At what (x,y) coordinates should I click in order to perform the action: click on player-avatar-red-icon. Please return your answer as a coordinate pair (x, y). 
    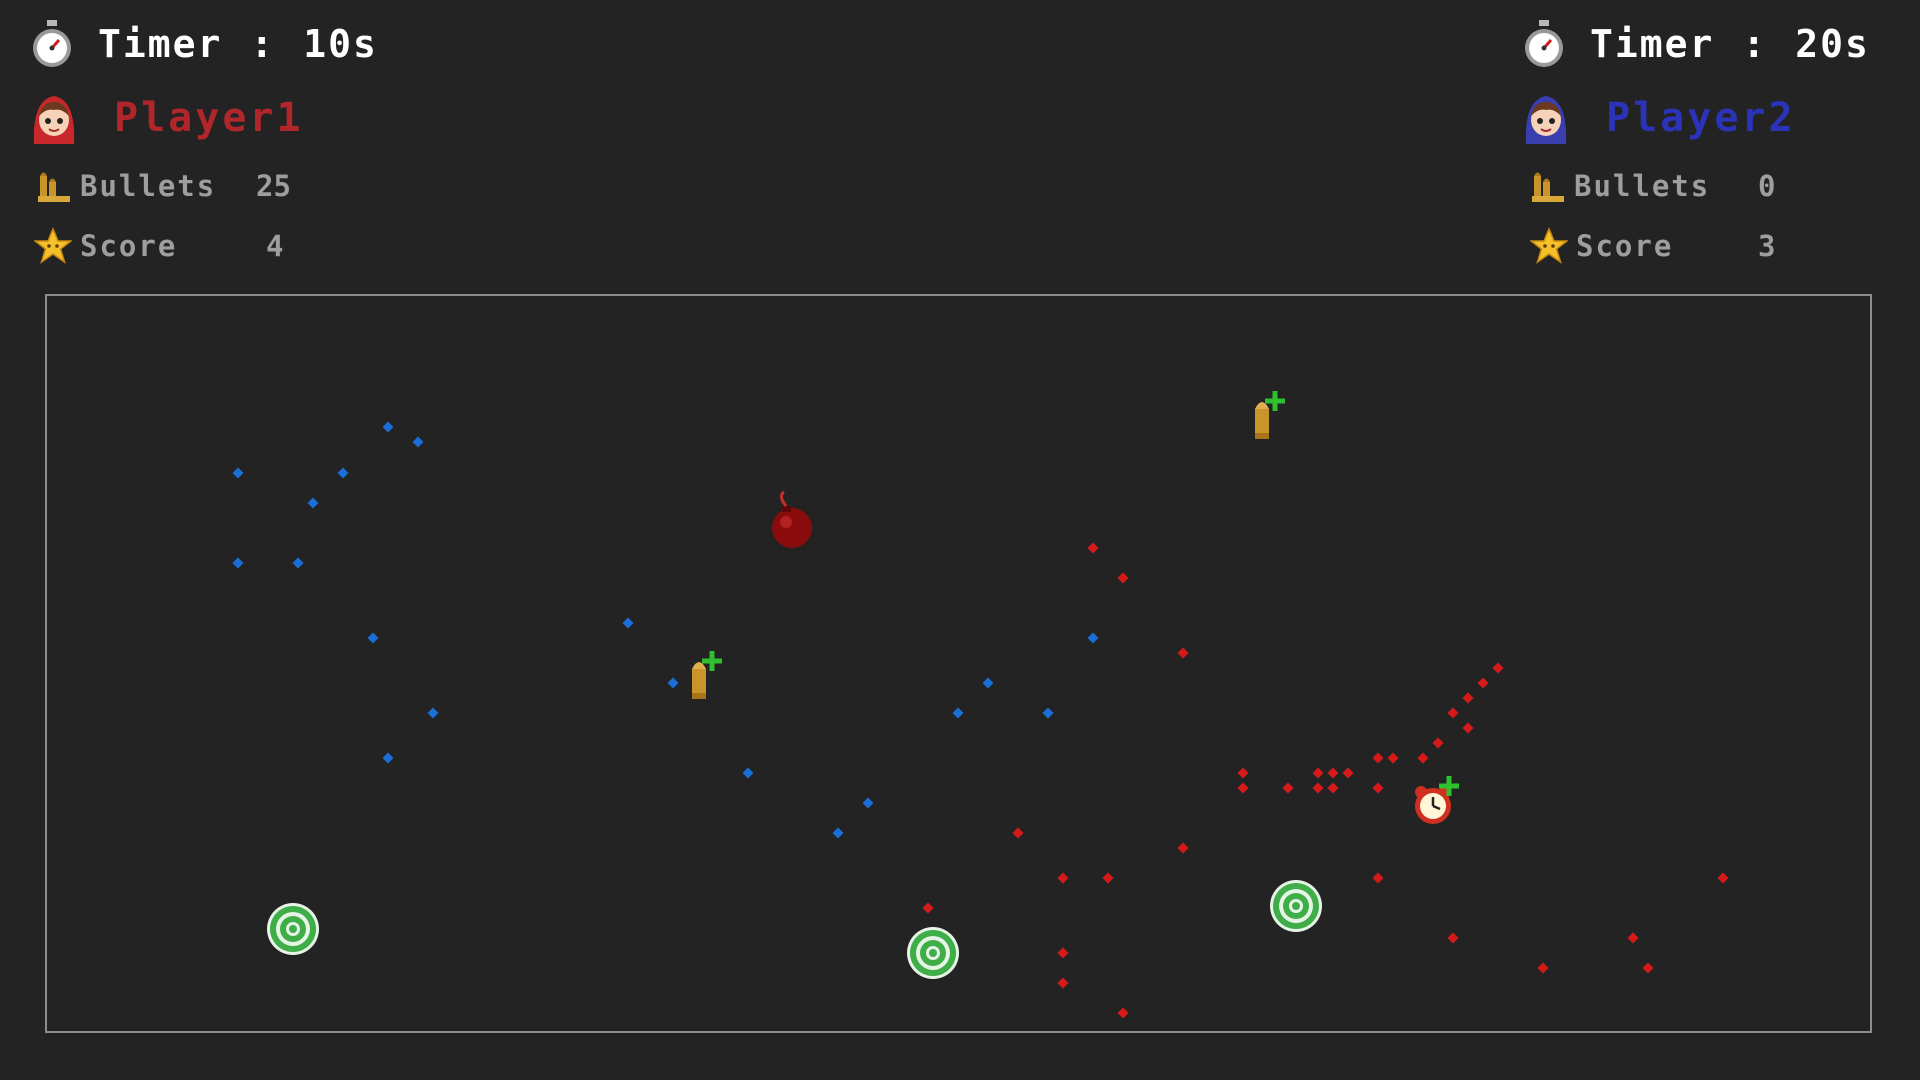
    Looking at the image, I should click on (54, 120).